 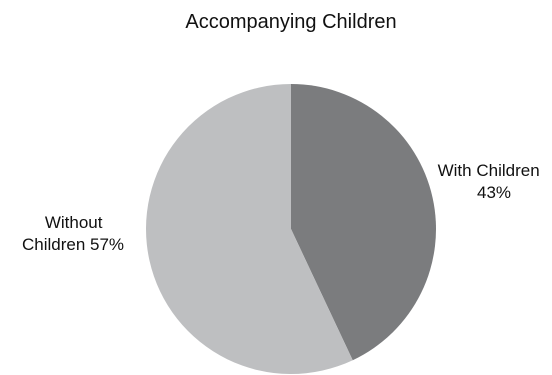 I want to click on chart-title: Accompanying Children, so click(x=290, y=22).